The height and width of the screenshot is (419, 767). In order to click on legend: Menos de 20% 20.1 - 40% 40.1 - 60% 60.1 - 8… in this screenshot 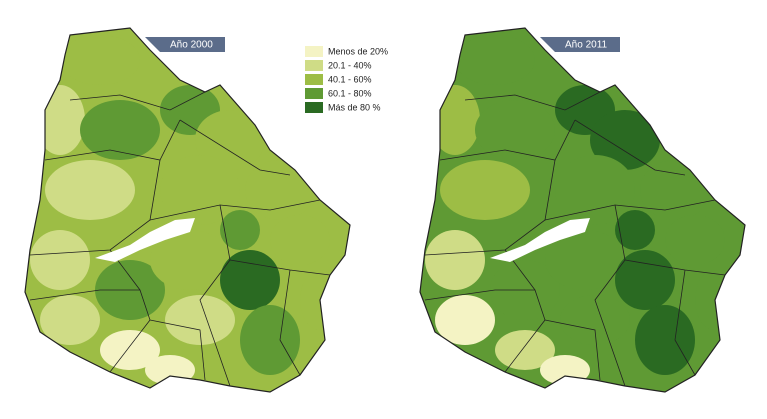, I will do `click(346, 79)`.